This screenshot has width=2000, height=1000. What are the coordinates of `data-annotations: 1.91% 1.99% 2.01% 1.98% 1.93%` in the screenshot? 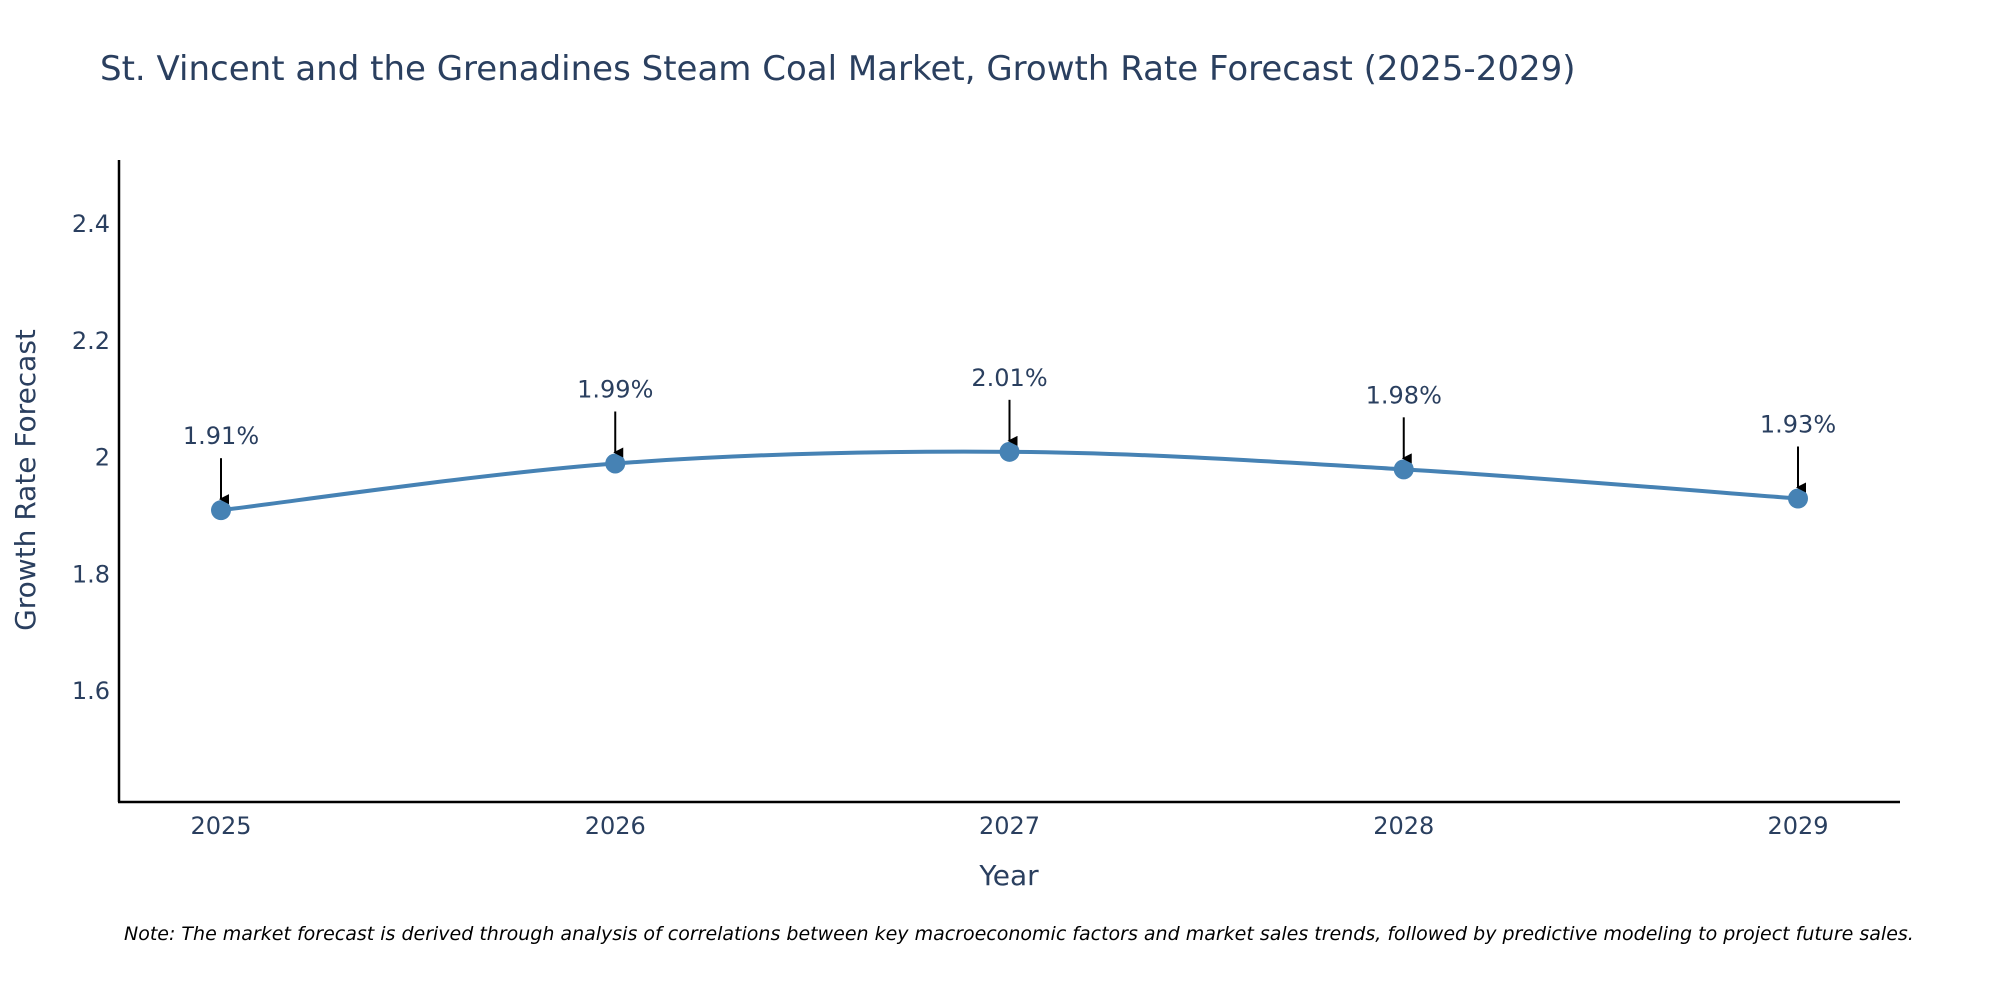 It's located at (1009, 434).